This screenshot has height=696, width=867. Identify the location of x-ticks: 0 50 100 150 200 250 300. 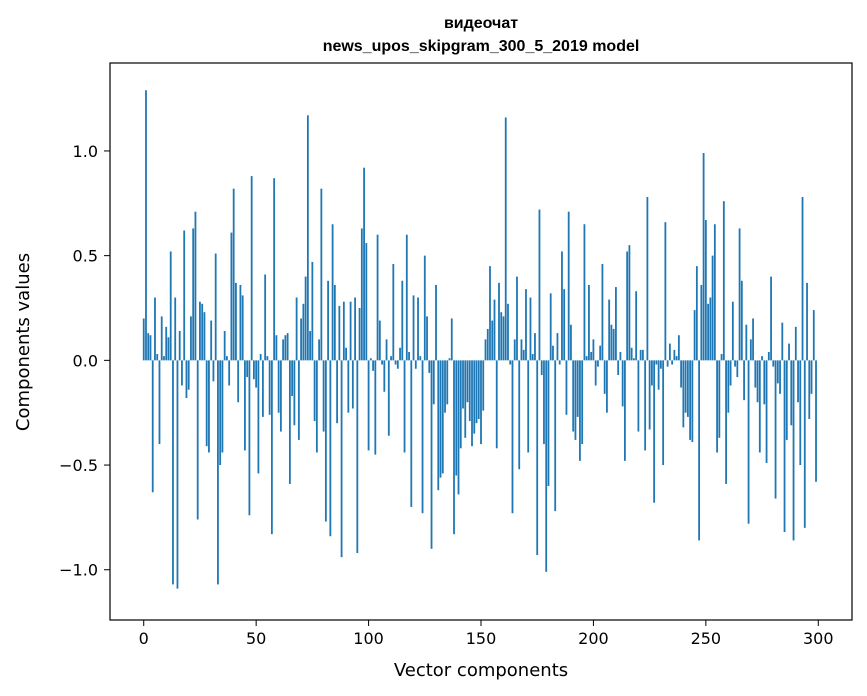
(486, 634).